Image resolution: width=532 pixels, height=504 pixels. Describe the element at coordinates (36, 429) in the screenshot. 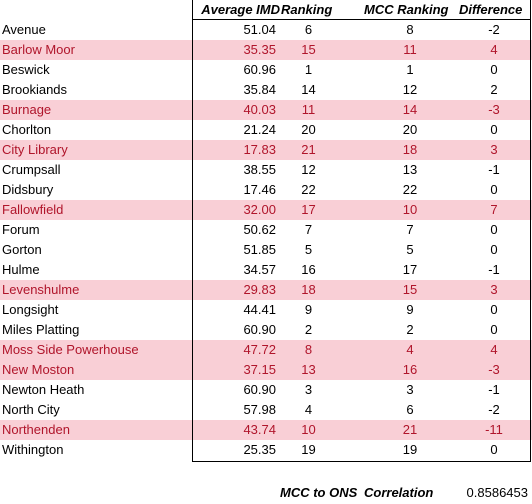

I see `cell-name: Northenden` at that location.